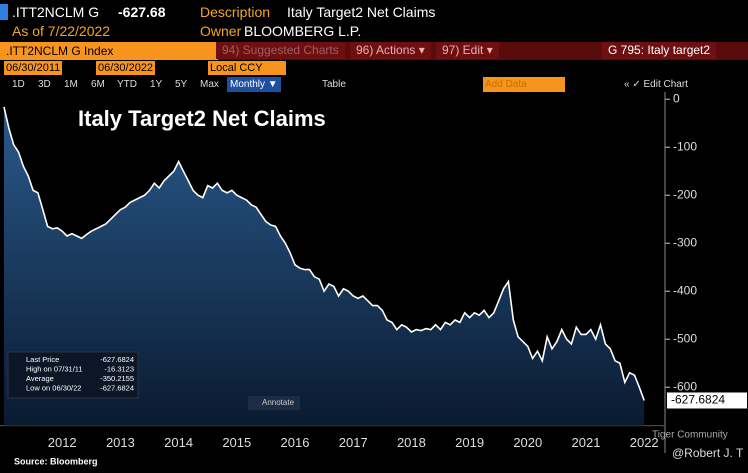 This screenshot has width=748, height=473. Describe the element at coordinates (303, 31) in the screenshot. I see `owner: BLOOMBERG L.P.` at that location.